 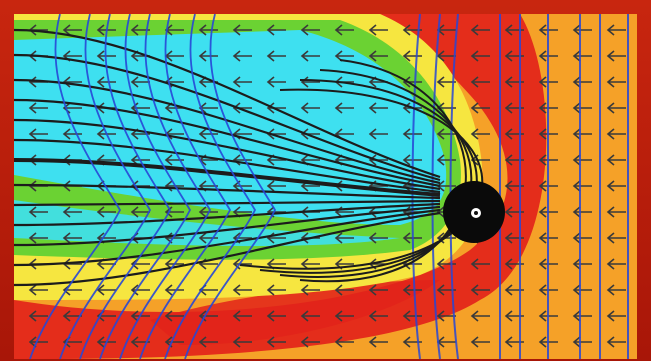 I want to click on tail-cyan-sliver, so click(x=207, y=223).